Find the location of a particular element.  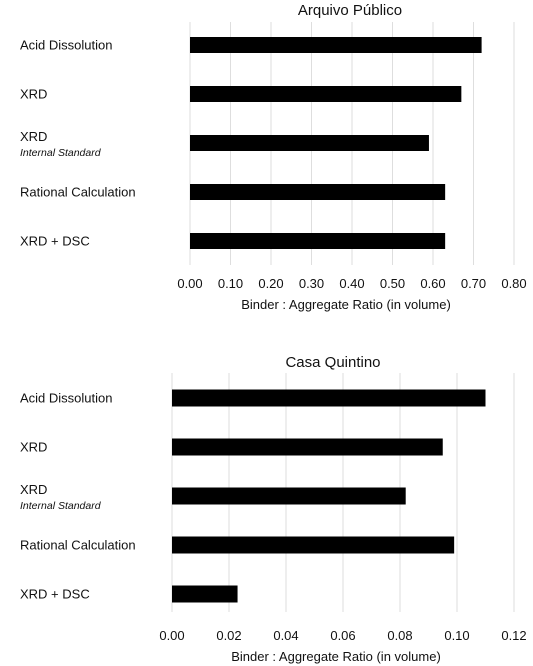

x-tick-label: 0.12 is located at coordinates (513, 635).